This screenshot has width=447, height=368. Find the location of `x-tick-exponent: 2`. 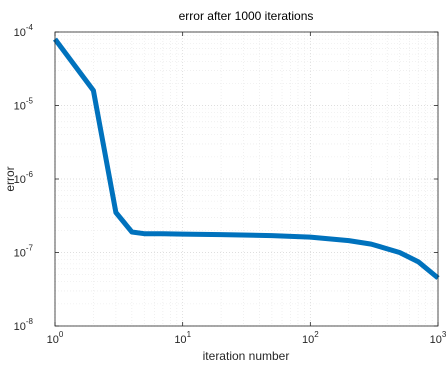

x-tick-exponent: 2 is located at coordinates (316, 334).